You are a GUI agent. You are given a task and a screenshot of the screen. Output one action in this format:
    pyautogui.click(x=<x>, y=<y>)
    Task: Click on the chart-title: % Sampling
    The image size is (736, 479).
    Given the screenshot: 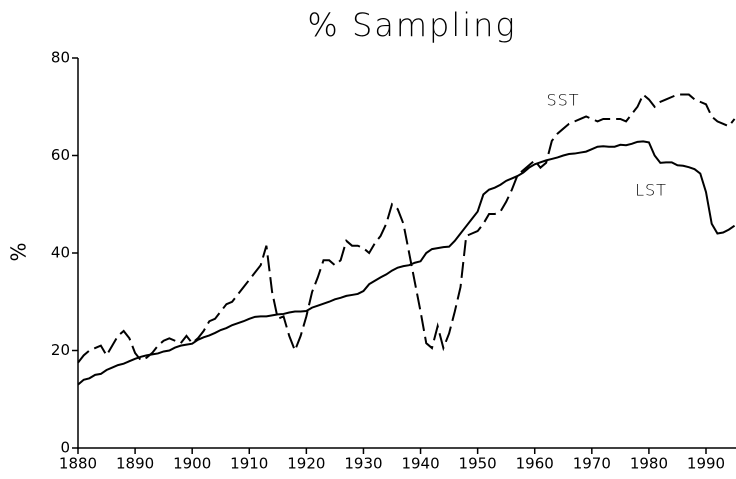 What is the action you would take?
    pyautogui.click(x=411, y=25)
    